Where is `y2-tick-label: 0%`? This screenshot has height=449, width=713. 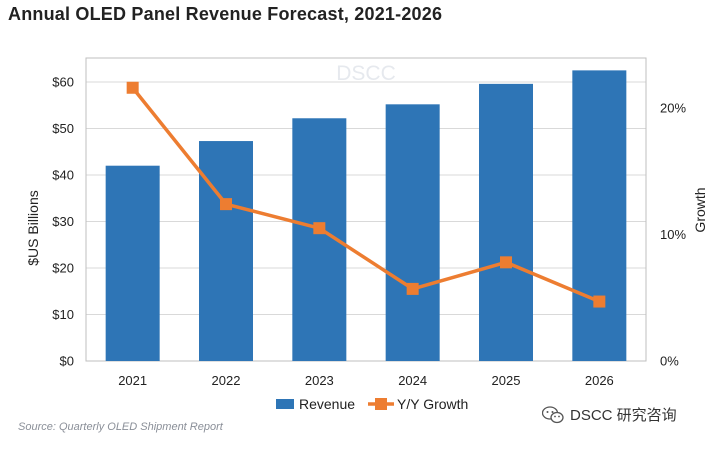 y2-tick-label: 0% is located at coordinates (669, 361).